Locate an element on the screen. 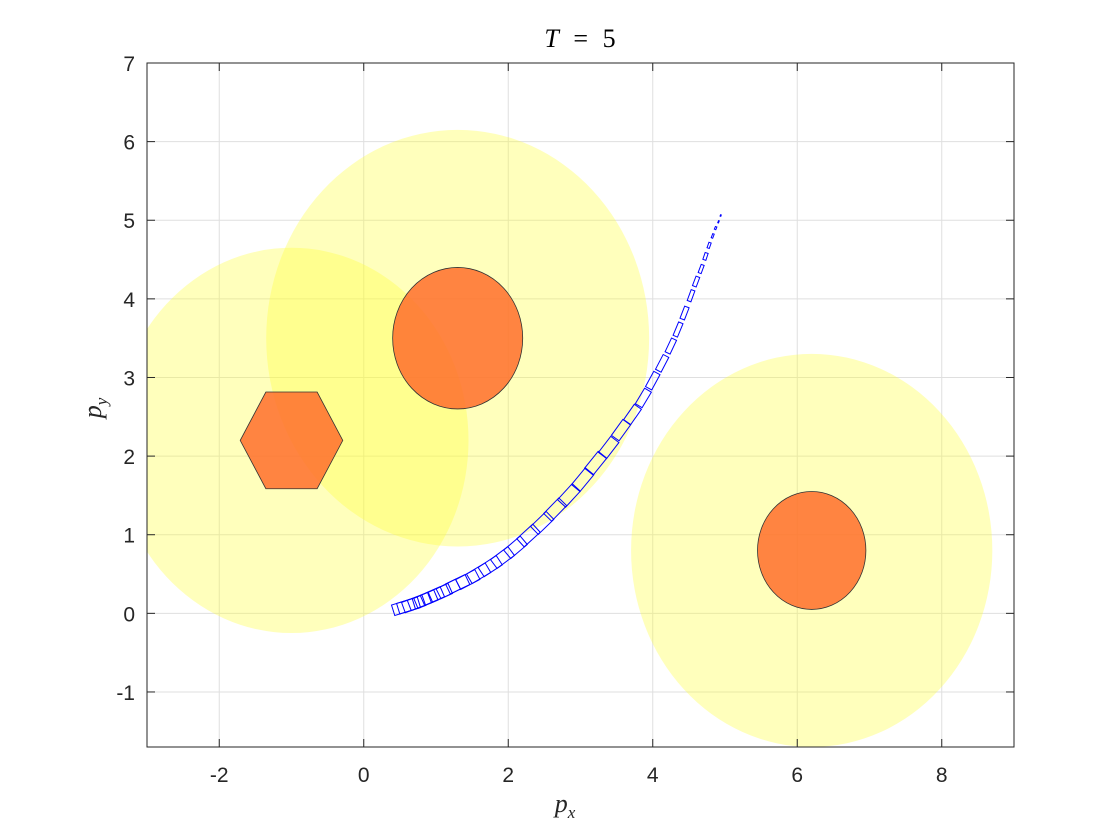  x-axis-label: px is located at coordinates (564, 805).